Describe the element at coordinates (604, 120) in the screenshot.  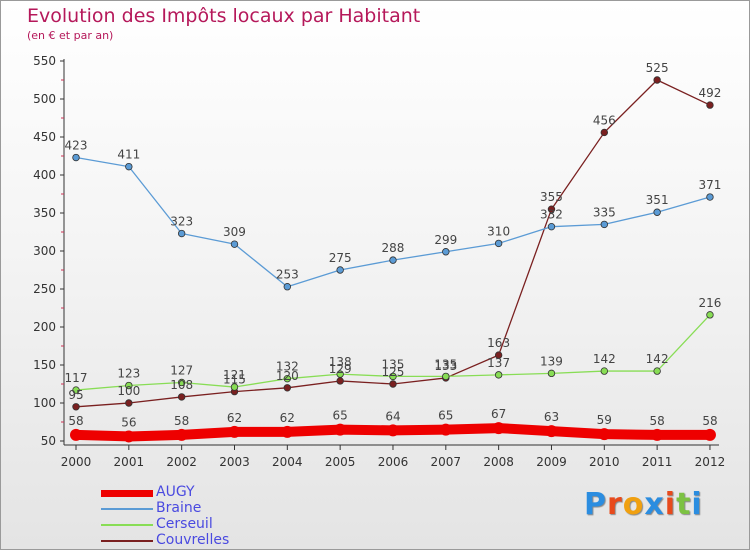
I see `data-label: 456` at that location.